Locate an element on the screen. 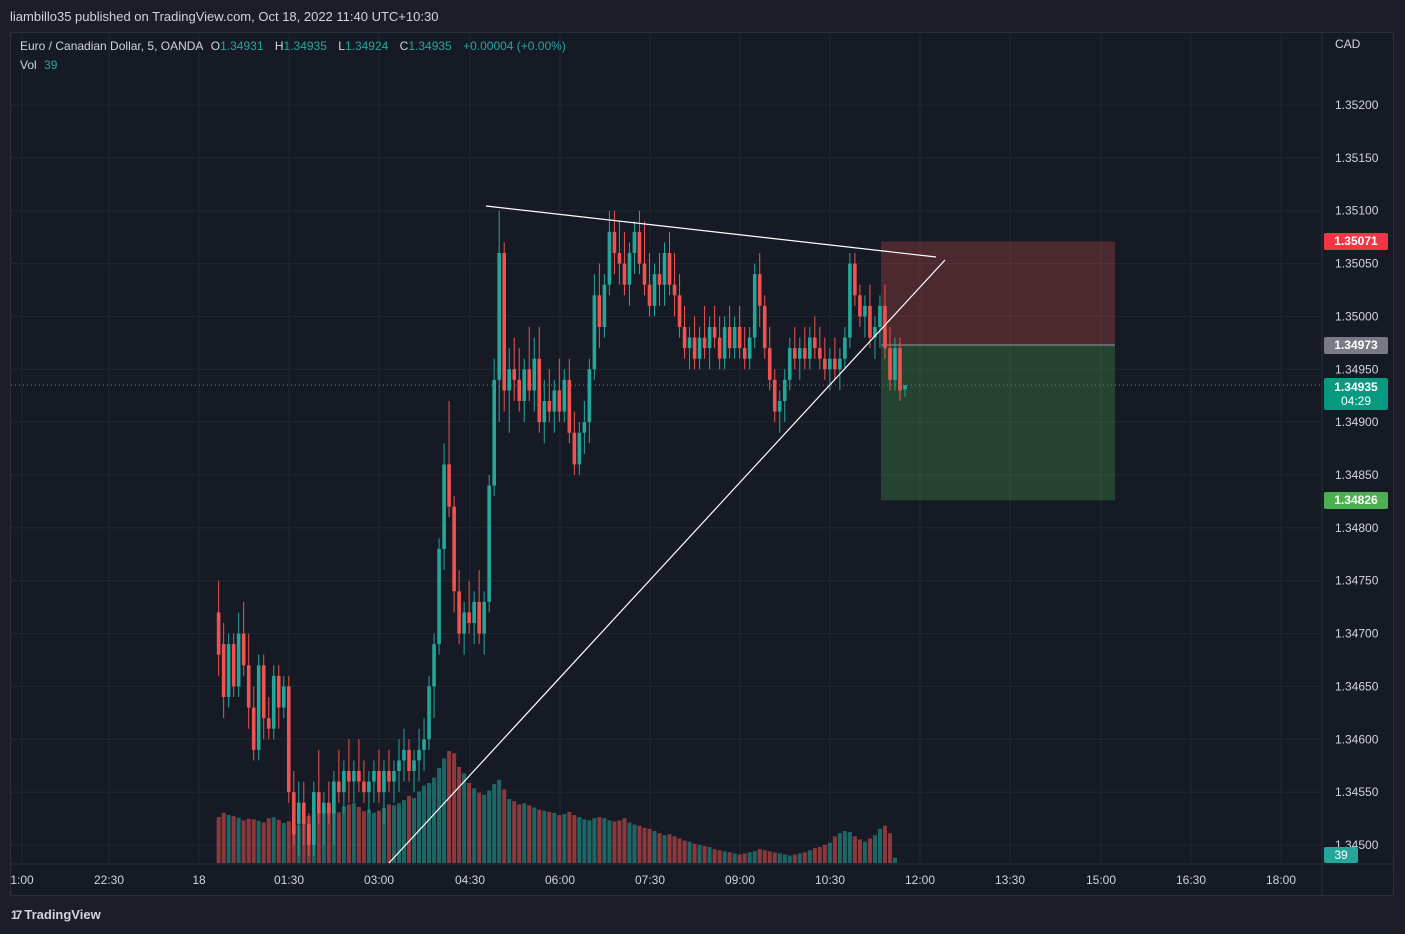  tradingview-logo: 17 TradingView is located at coordinates (56, 914).